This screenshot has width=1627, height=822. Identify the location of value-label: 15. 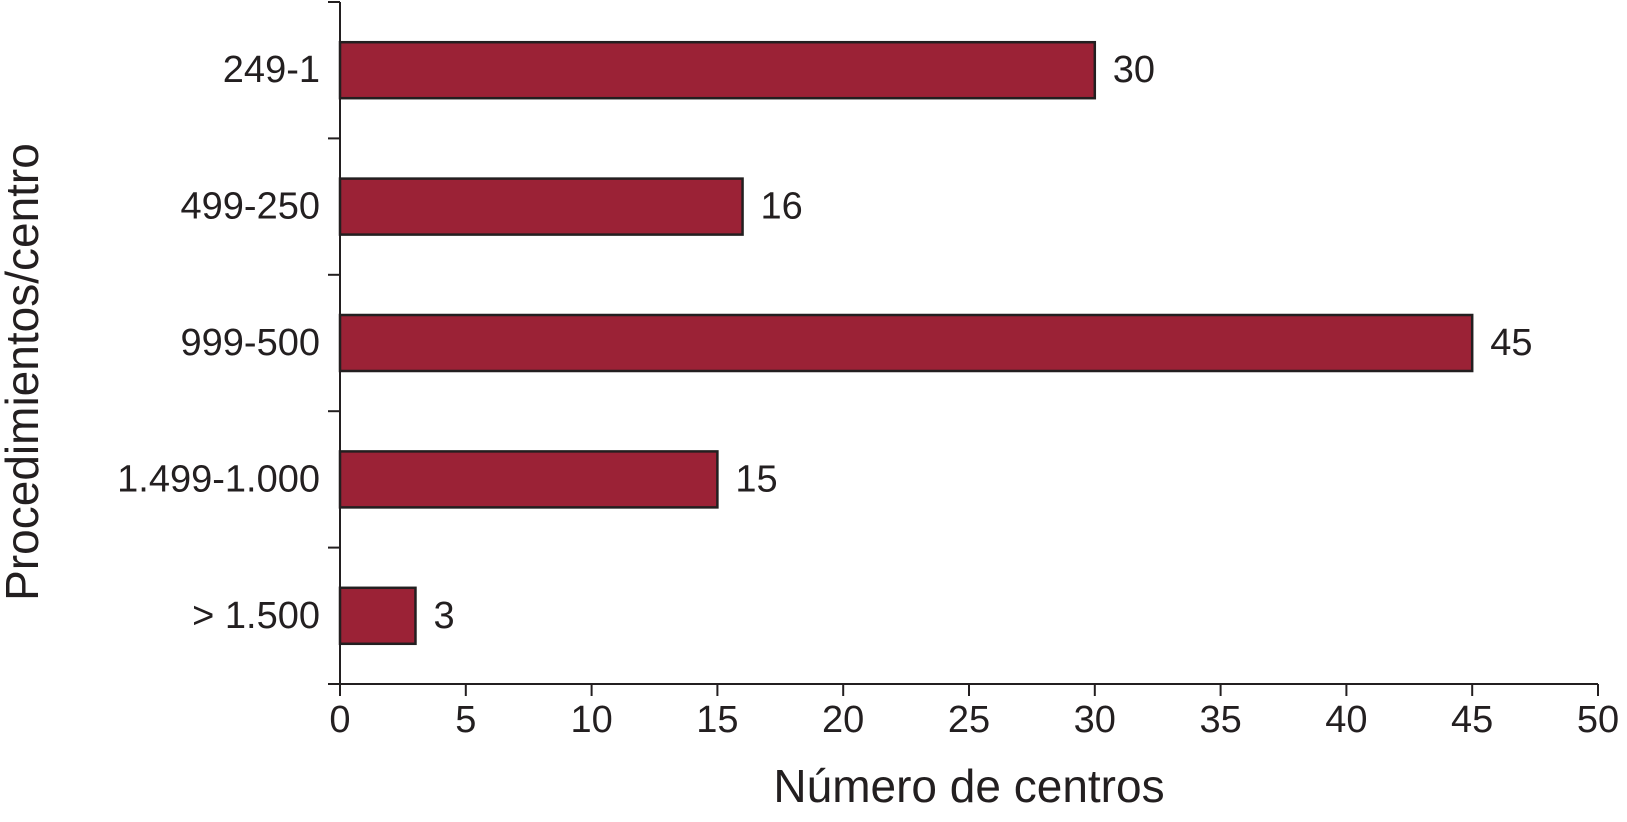
(756, 479).